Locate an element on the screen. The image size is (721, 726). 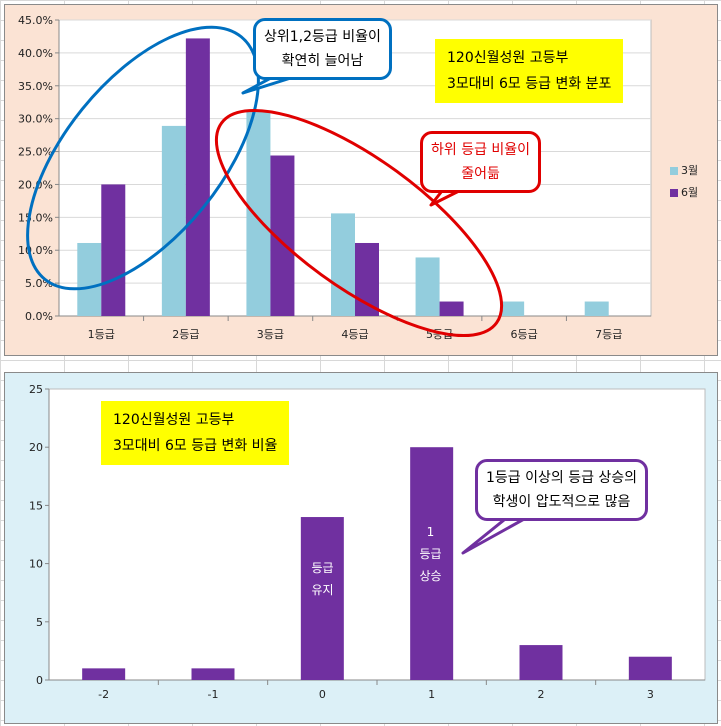
chart1-xtick-label: 1등급 is located at coordinates (101, 334).